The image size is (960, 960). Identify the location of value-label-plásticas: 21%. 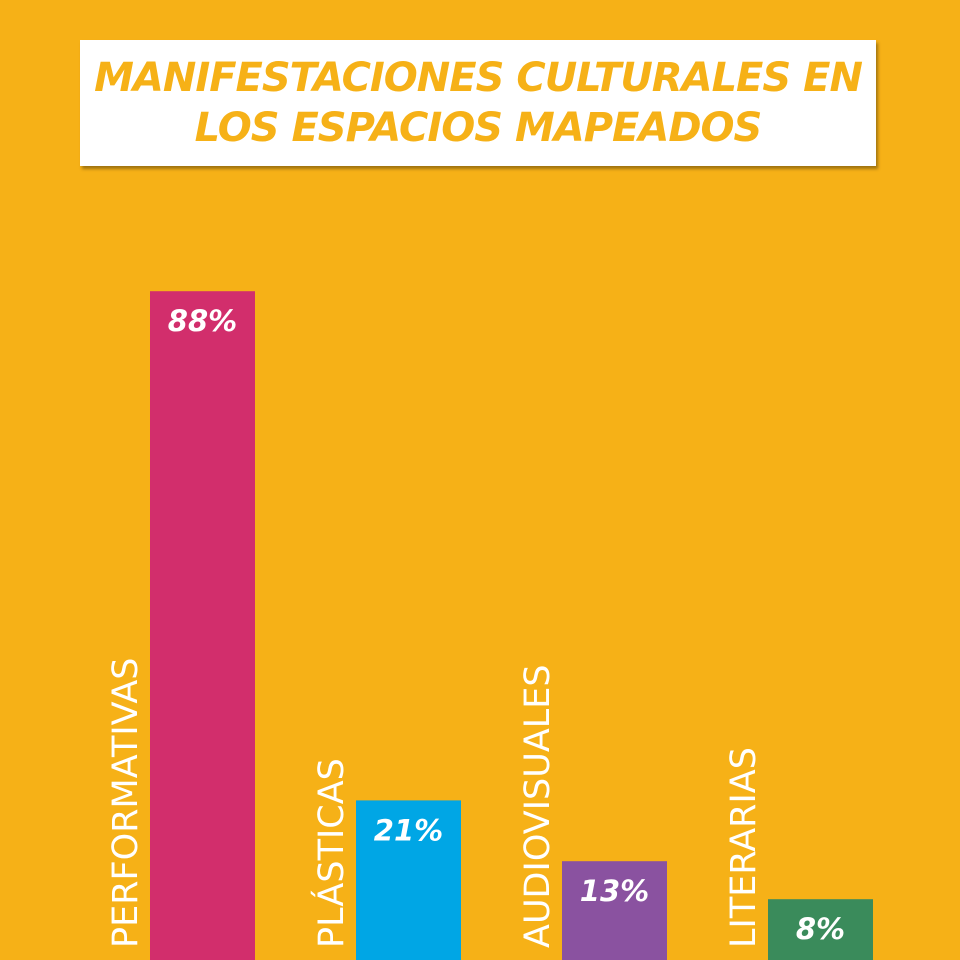
(408, 830).